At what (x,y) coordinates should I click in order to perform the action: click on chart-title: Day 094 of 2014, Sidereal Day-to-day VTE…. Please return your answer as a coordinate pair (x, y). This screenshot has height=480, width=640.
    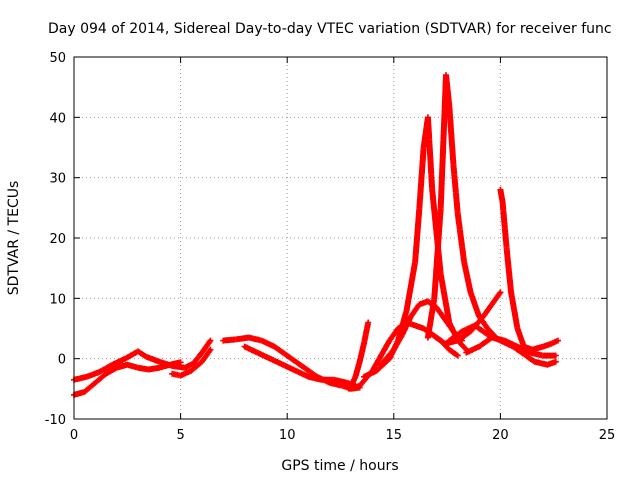
    Looking at the image, I should click on (330, 29).